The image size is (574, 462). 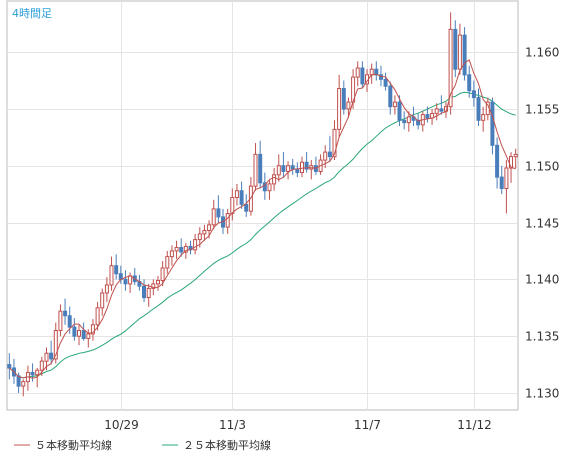 What do you see at coordinates (32, 13) in the screenshot?
I see `period-label: 4時間足` at bounding box center [32, 13].